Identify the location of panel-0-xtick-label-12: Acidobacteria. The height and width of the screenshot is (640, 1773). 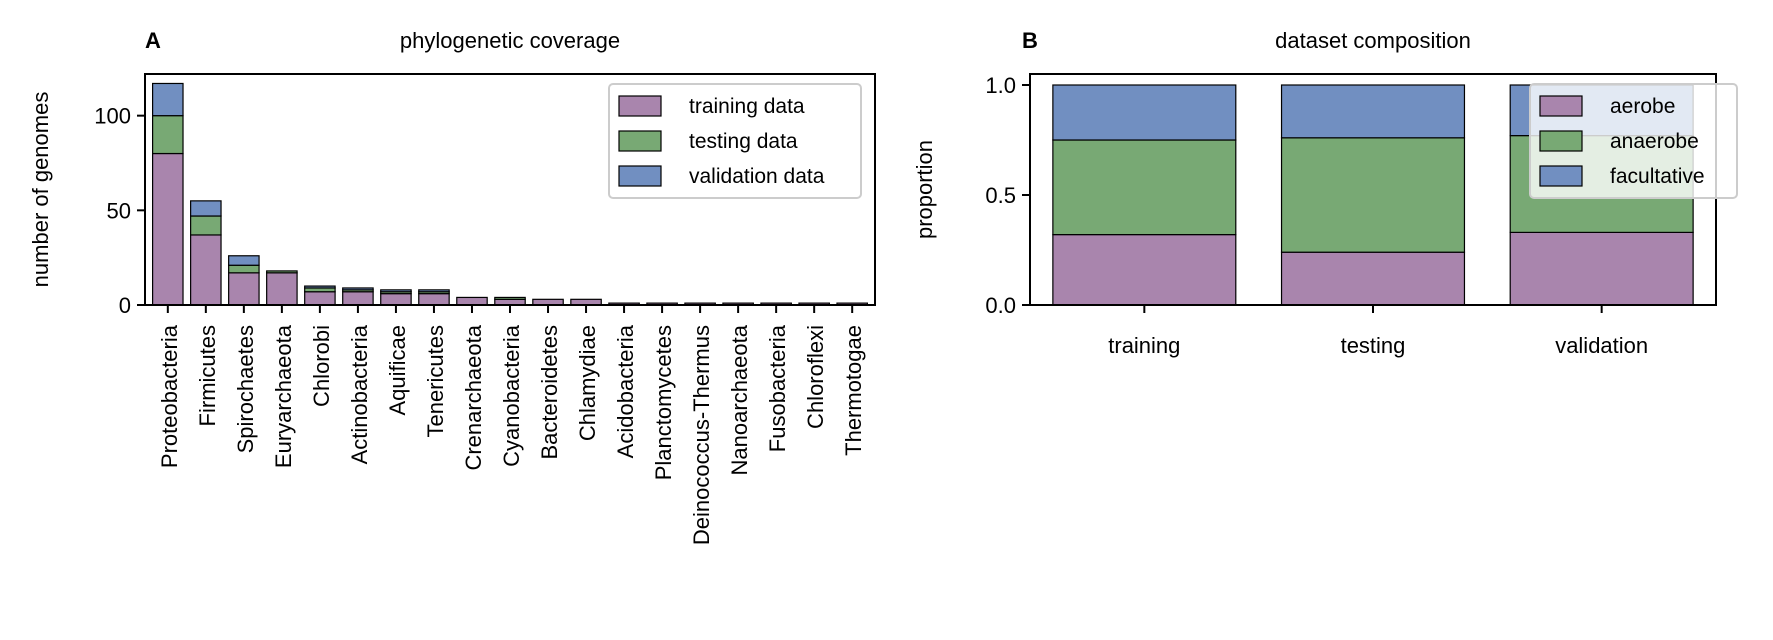
(625, 391).